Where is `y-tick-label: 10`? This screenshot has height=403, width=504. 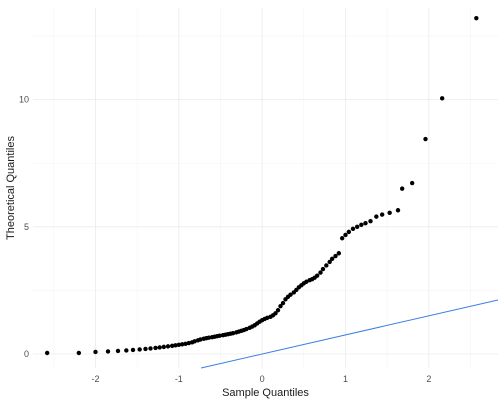
y-tick-label: 10 is located at coordinates (24, 100).